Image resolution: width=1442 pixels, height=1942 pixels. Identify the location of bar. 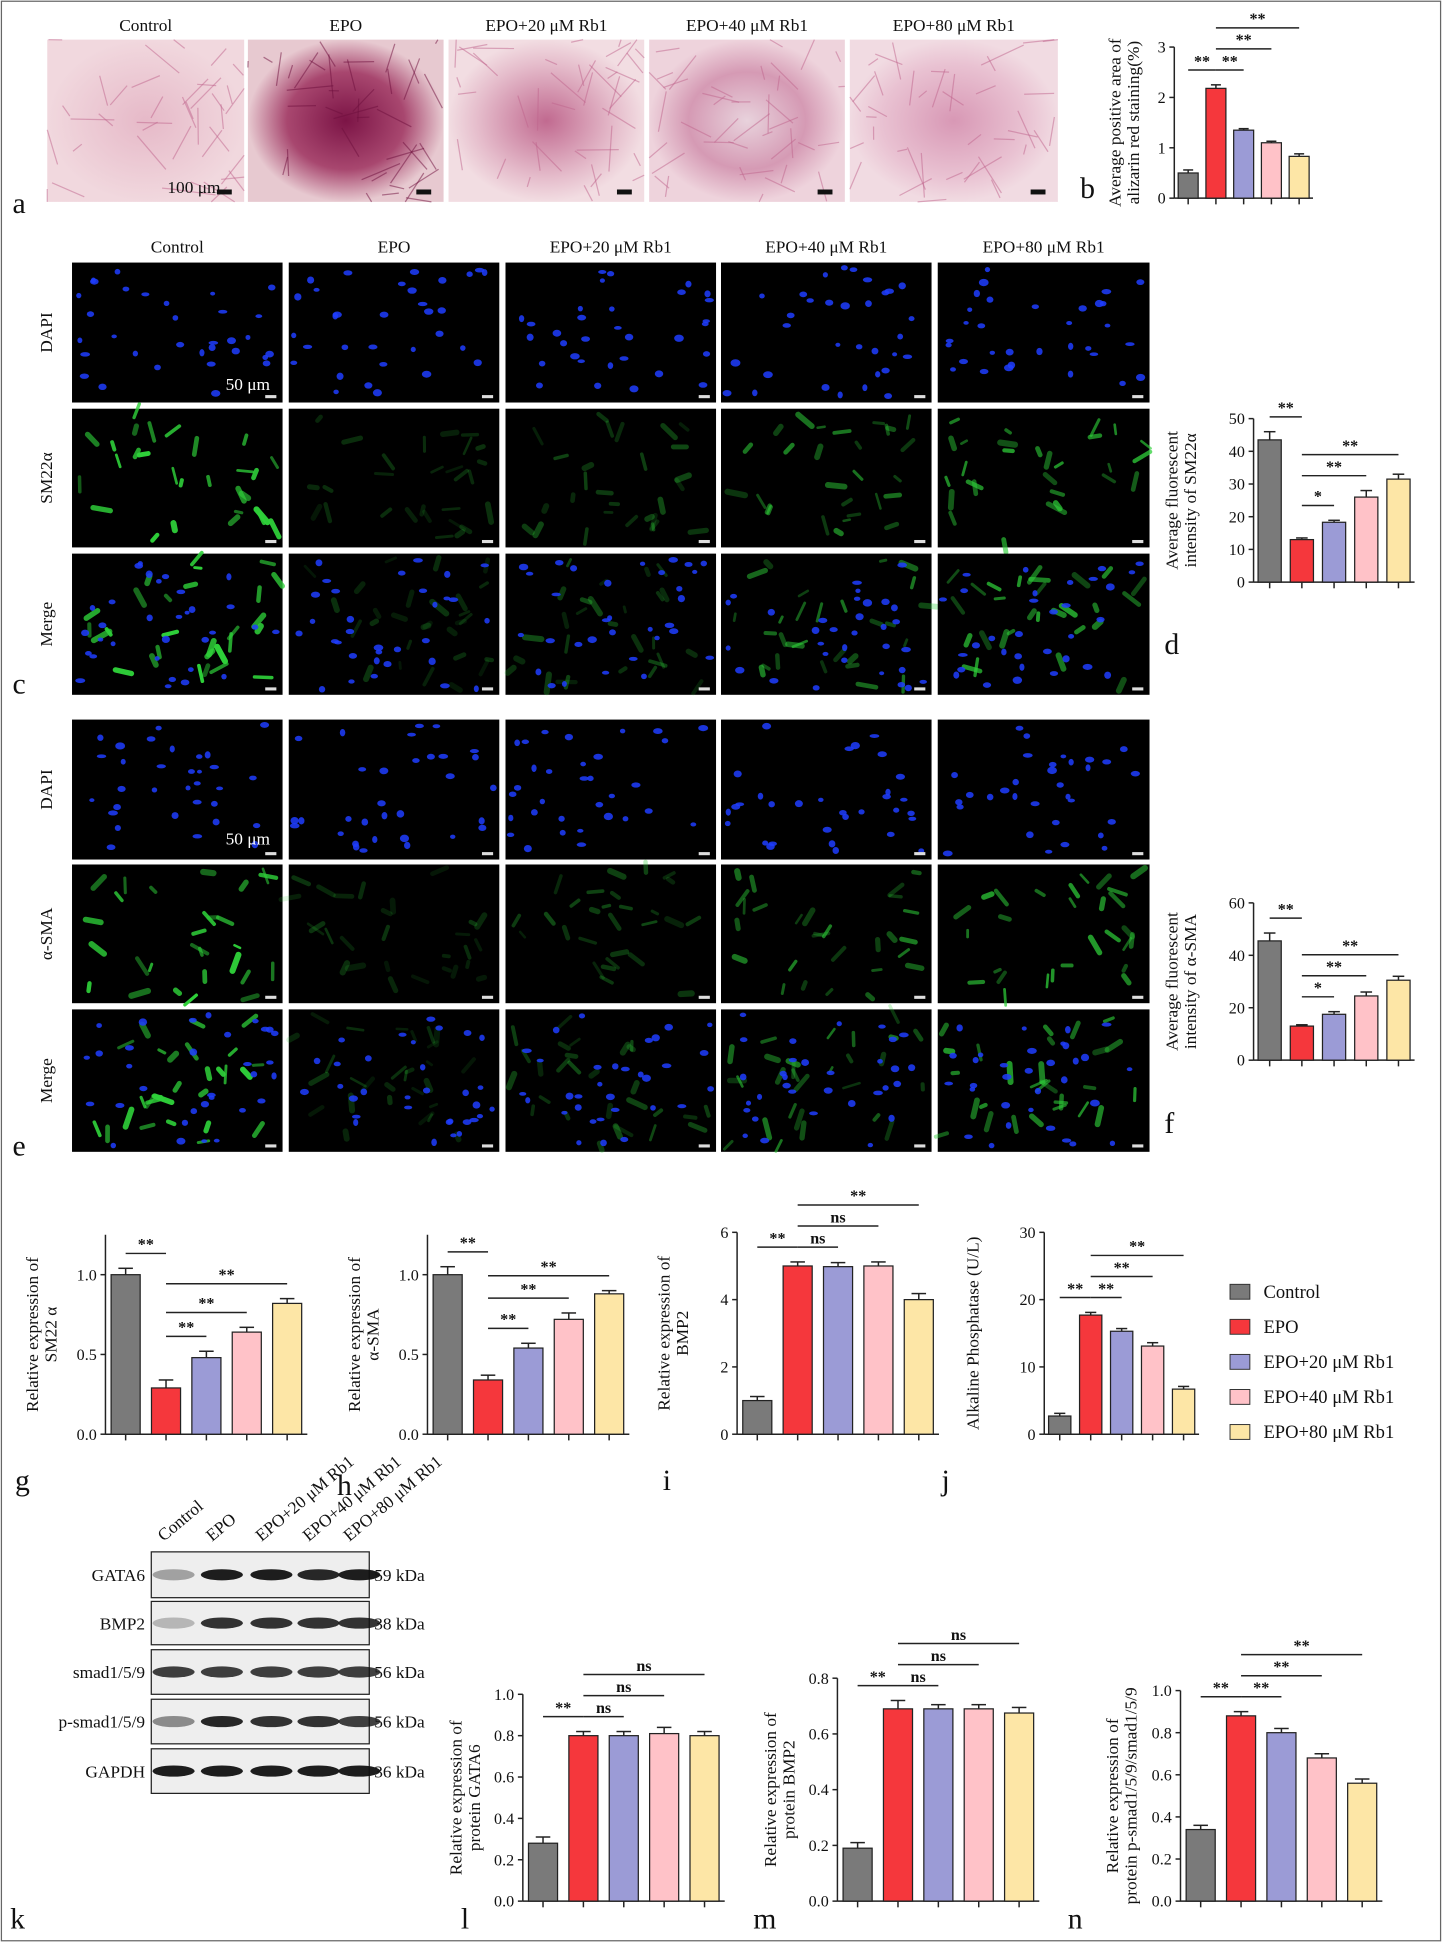
(1216, 143).